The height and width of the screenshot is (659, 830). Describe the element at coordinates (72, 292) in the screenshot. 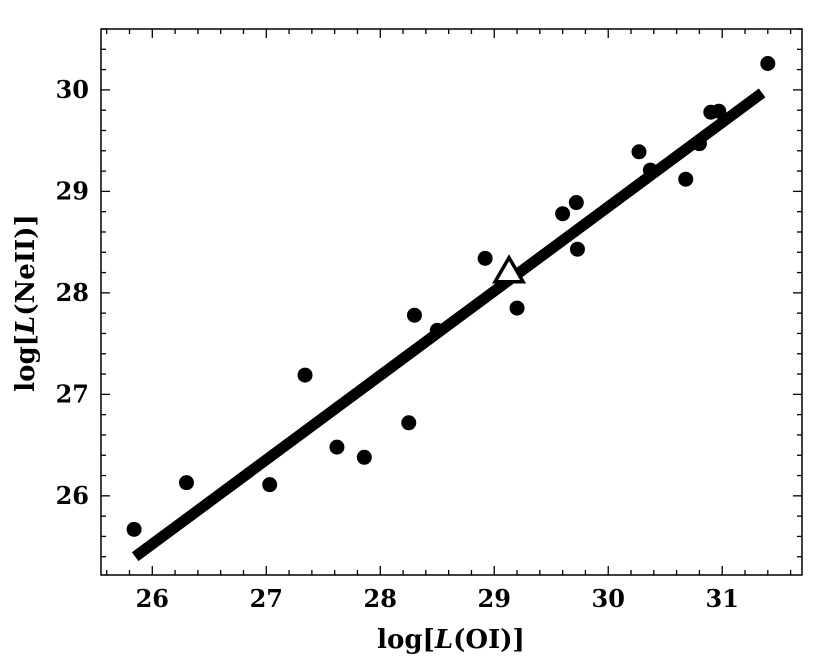

I see `y-tick-label: 28` at that location.